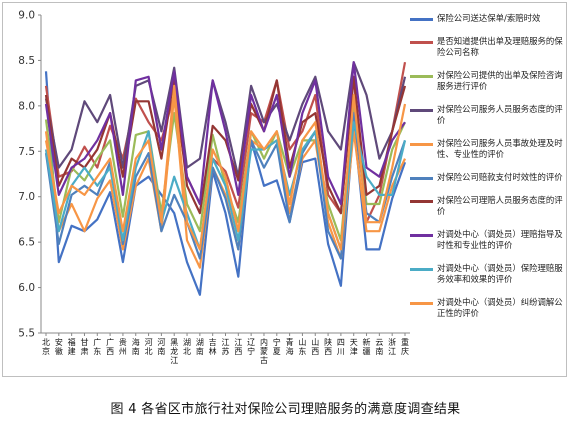 Image resolution: width=571 pixels, height=422 pixels. Describe the element at coordinates (302, 346) in the screenshot. I see `x-tick-label: 山东` at that location.